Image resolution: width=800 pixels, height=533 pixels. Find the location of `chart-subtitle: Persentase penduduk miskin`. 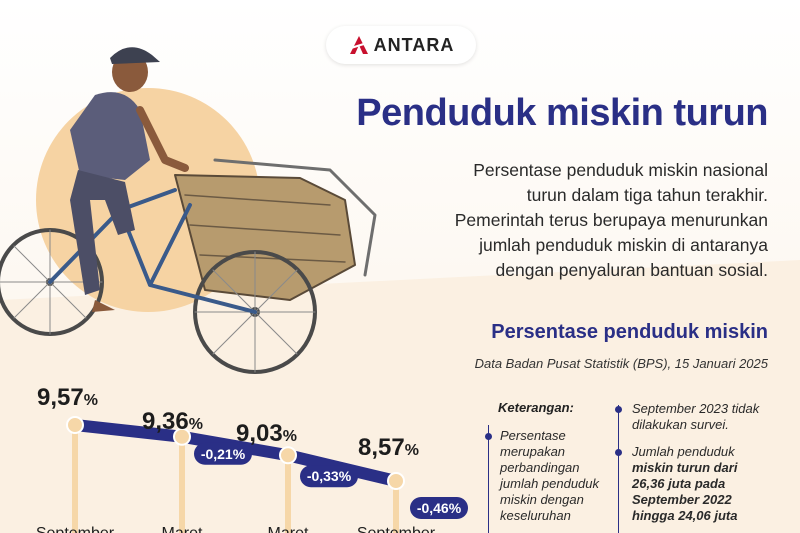

chart-subtitle: Persentase penduduk miskin is located at coordinates (629, 332).